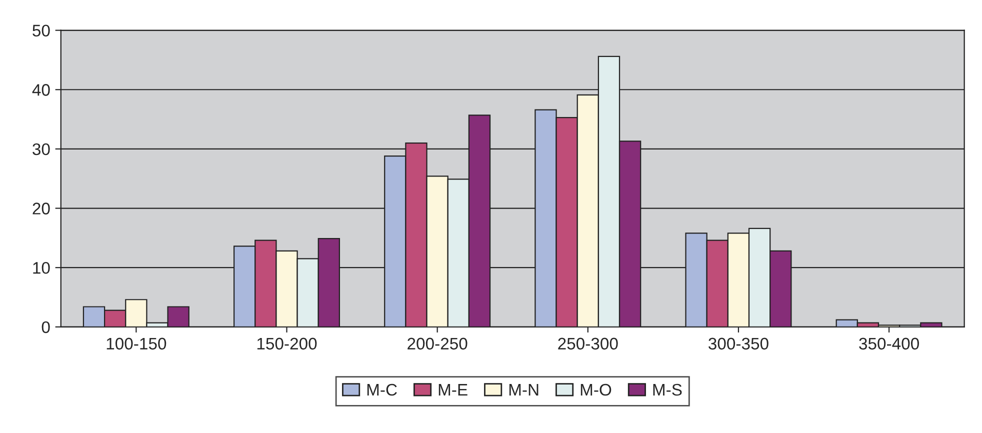 This screenshot has width=982, height=433. Describe the element at coordinates (46, 327) in the screenshot. I see `y-tick-label: 0` at that location.